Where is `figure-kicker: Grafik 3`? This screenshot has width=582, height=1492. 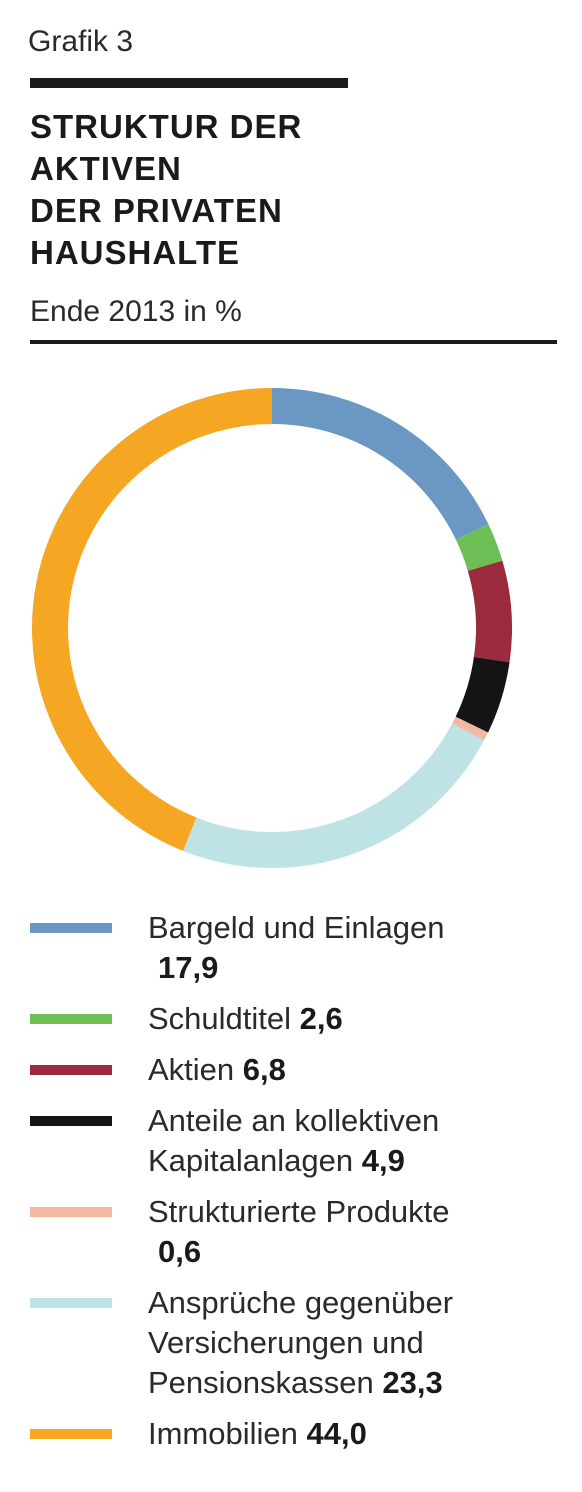 figure-kicker: Grafik 3 is located at coordinates (81, 41).